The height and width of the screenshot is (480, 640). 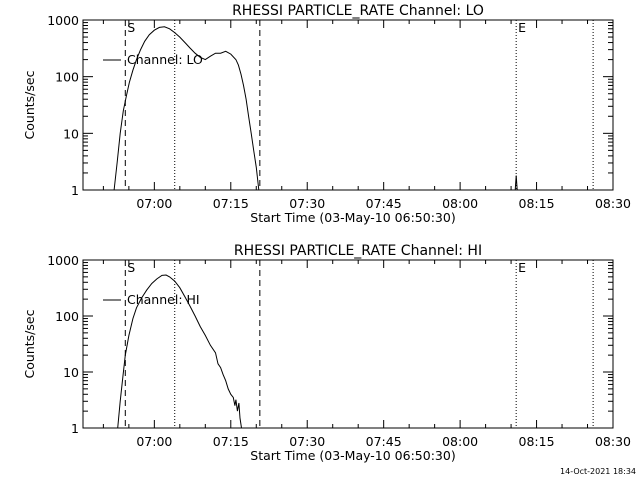 What do you see at coordinates (131, 267) in the screenshot?
I see `hi-marker-label: S` at bounding box center [131, 267].